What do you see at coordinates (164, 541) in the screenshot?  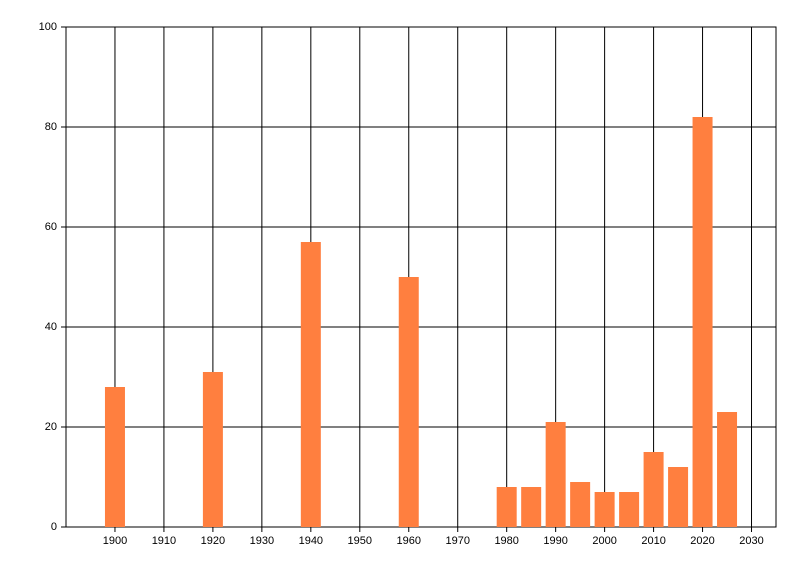 I see `x-tick-label: 1910` at bounding box center [164, 541].